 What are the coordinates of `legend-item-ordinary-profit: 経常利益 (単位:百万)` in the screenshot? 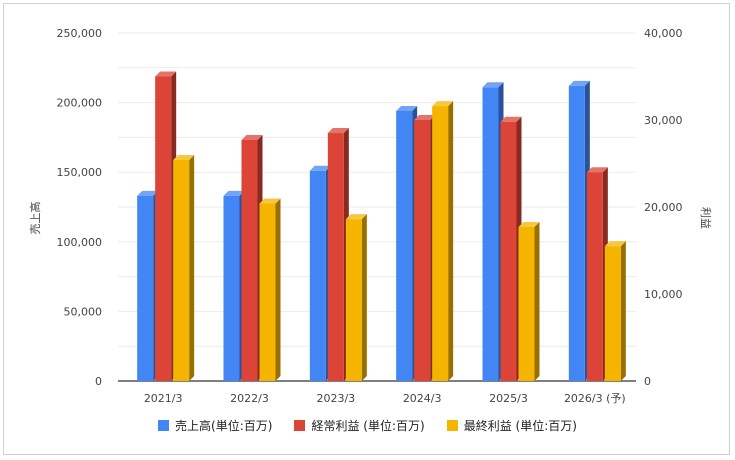 It's located at (359, 425).